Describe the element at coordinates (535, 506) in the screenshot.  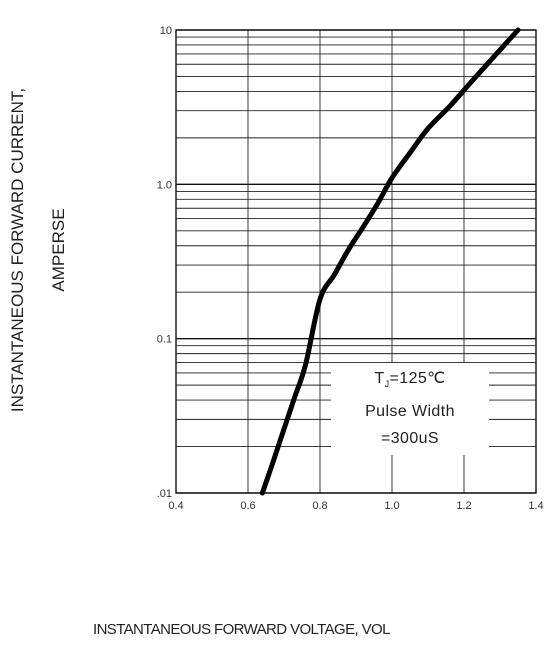
I see `x-tick-label: 1.4` at that location.